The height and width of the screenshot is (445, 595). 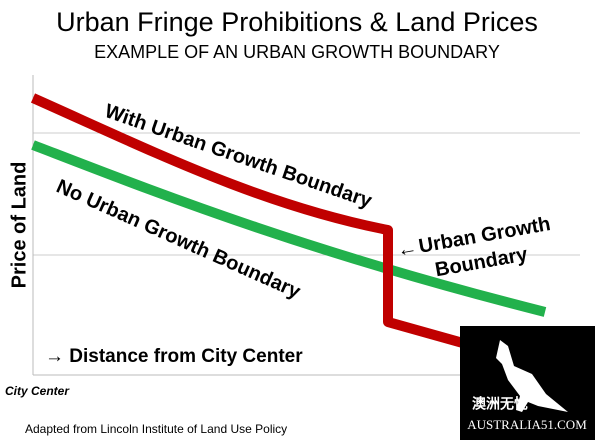 I want to click on origin-label: City Center, so click(x=37, y=391).